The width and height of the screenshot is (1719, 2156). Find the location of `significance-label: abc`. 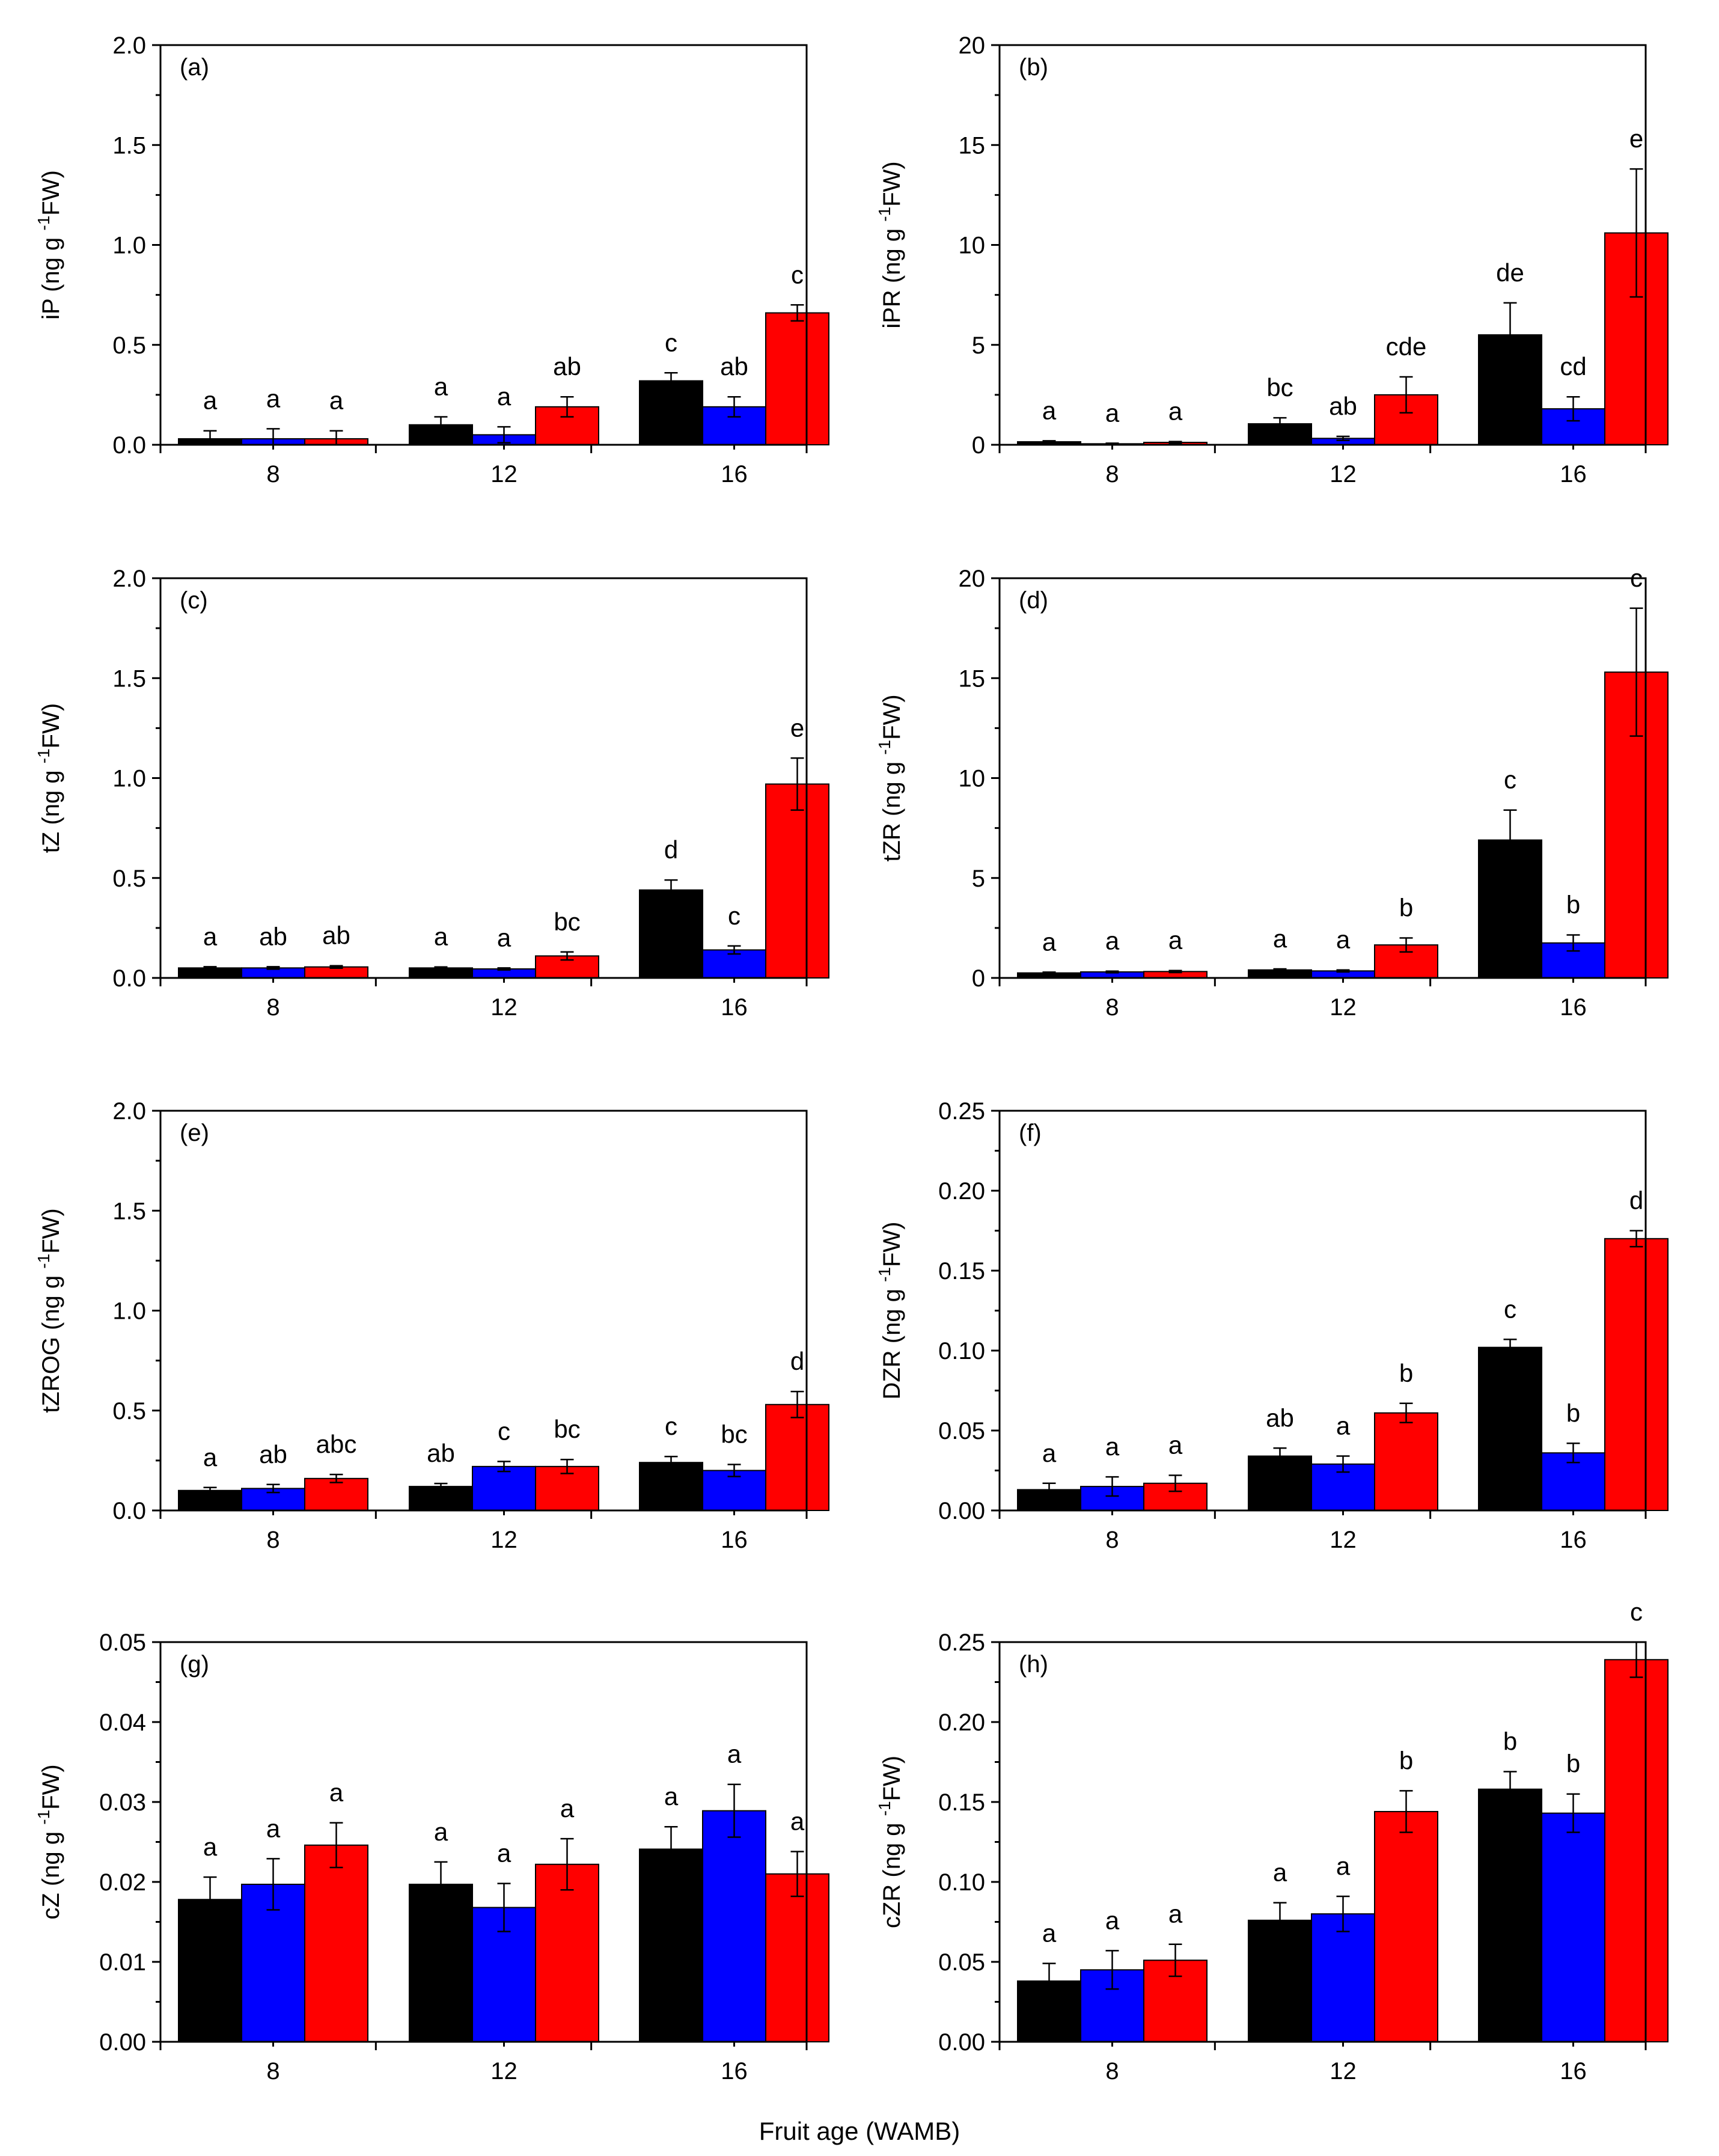

significance-label: abc is located at coordinates (336, 1444).